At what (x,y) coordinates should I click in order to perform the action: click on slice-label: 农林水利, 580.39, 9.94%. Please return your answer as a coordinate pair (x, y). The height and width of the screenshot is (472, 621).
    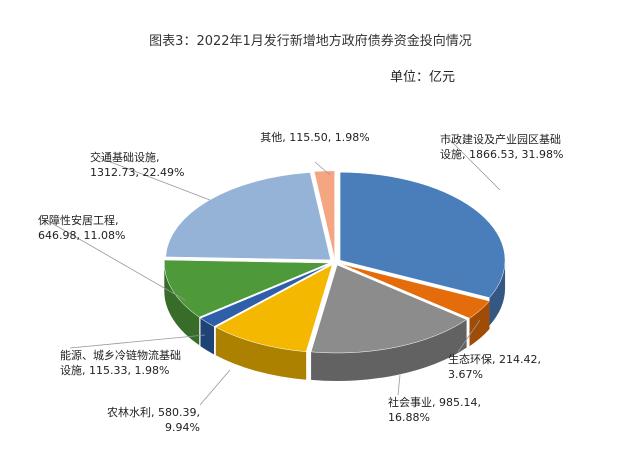
    Looking at the image, I should click on (153, 420).